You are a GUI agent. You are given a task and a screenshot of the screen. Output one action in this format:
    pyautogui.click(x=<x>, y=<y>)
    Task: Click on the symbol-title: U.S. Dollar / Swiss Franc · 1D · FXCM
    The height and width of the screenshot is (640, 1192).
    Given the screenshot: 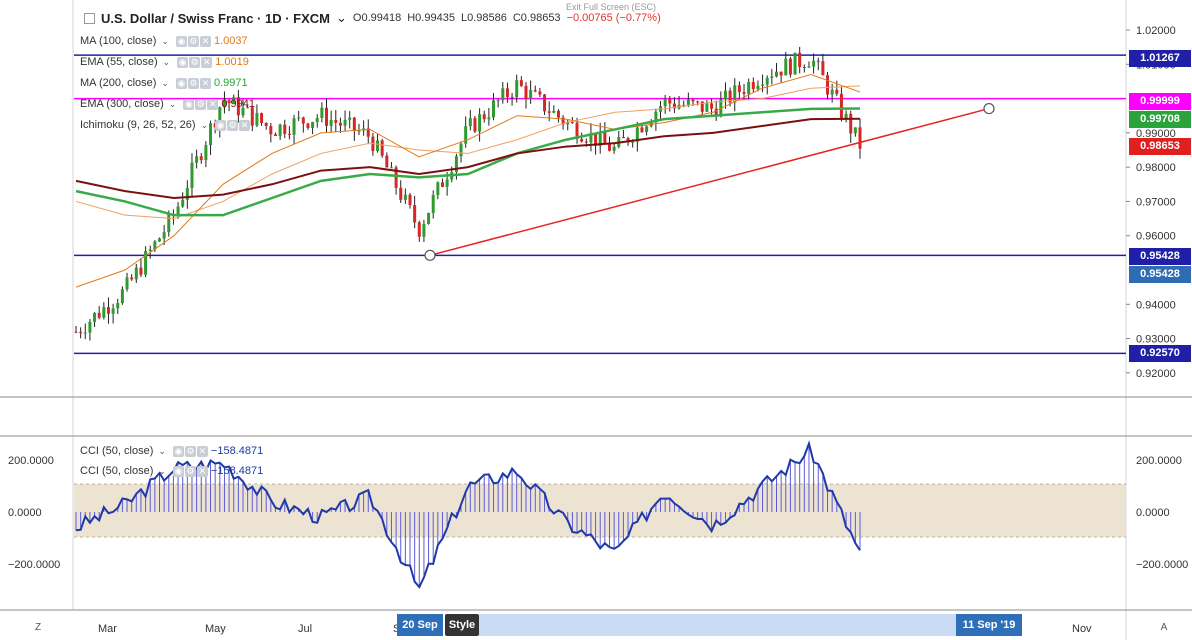 What is the action you would take?
    pyautogui.click(x=215, y=18)
    